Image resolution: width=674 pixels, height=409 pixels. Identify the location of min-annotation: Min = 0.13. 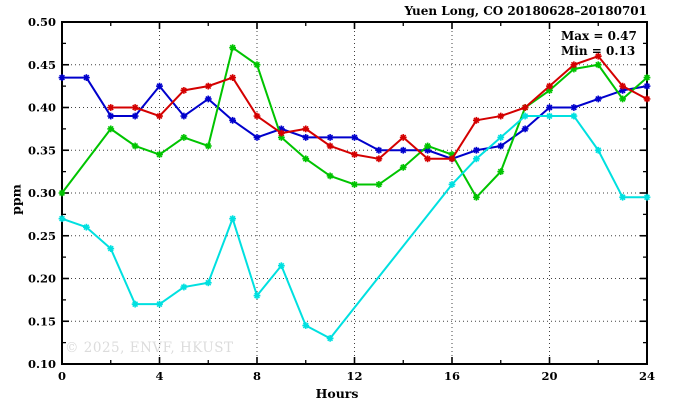
(598, 51).